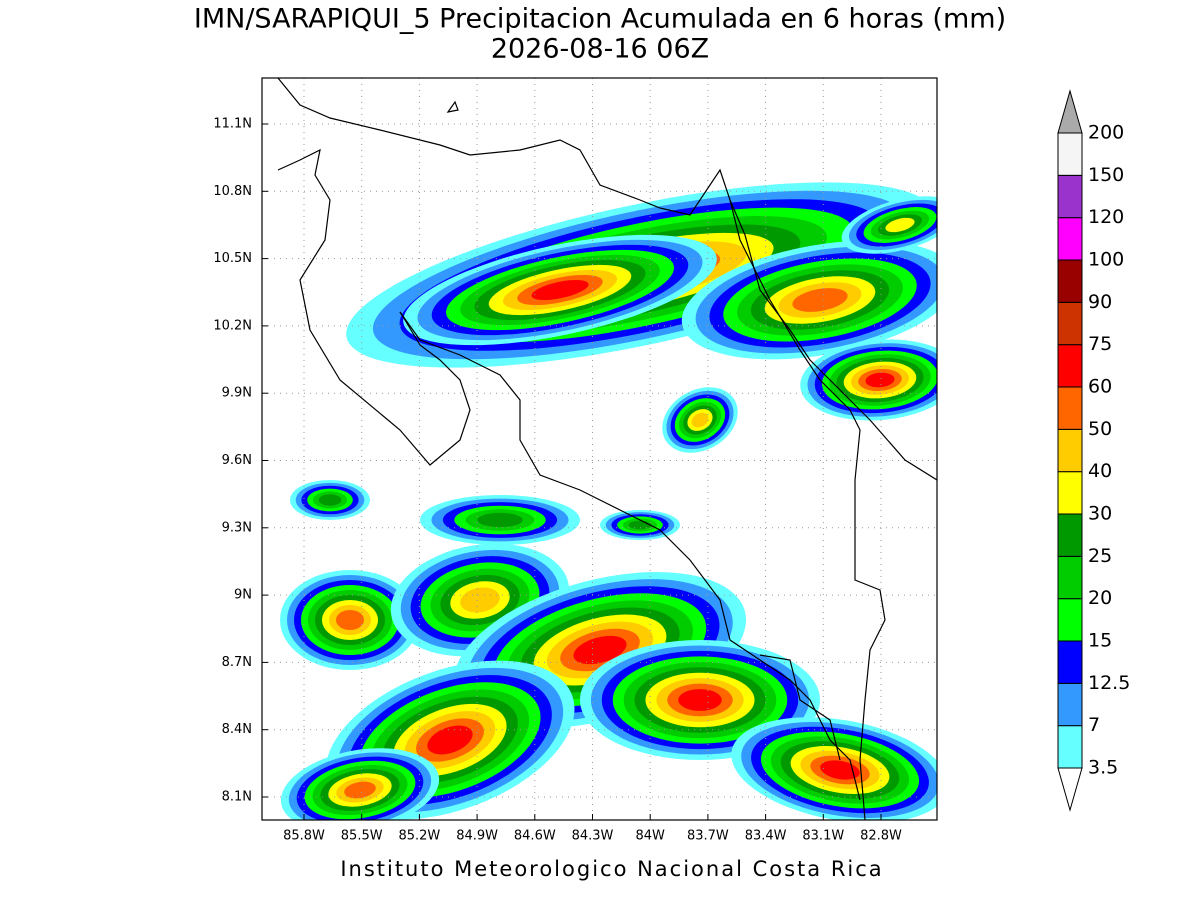 The width and height of the screenshot is (1200, 904). What do you see at coordinates (232, 191) in the screenshot?
I see `lat-label: 10.8N` at bounding box center [232, 191].